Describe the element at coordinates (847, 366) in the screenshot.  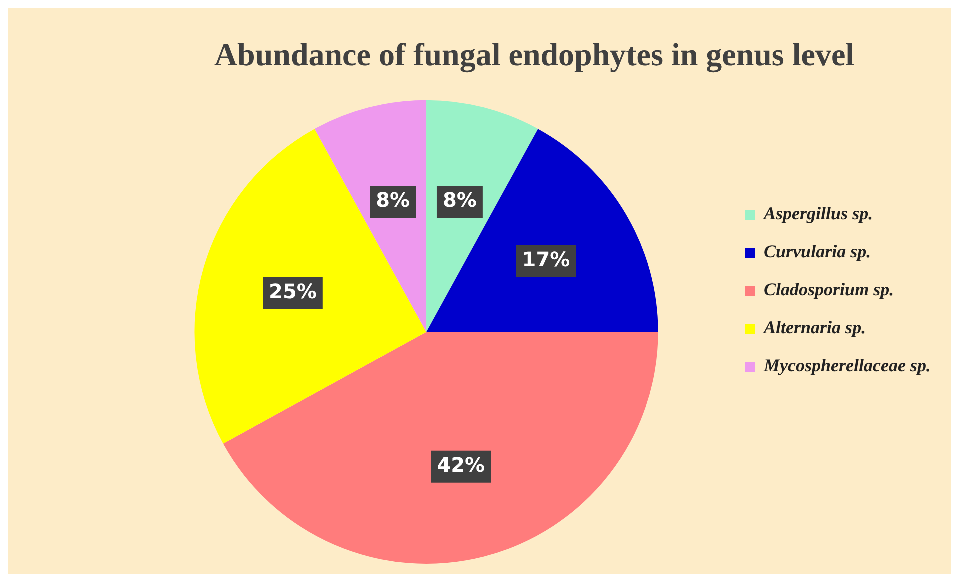
I see `legend-label: Mycospherellaceae sp.` at that location.